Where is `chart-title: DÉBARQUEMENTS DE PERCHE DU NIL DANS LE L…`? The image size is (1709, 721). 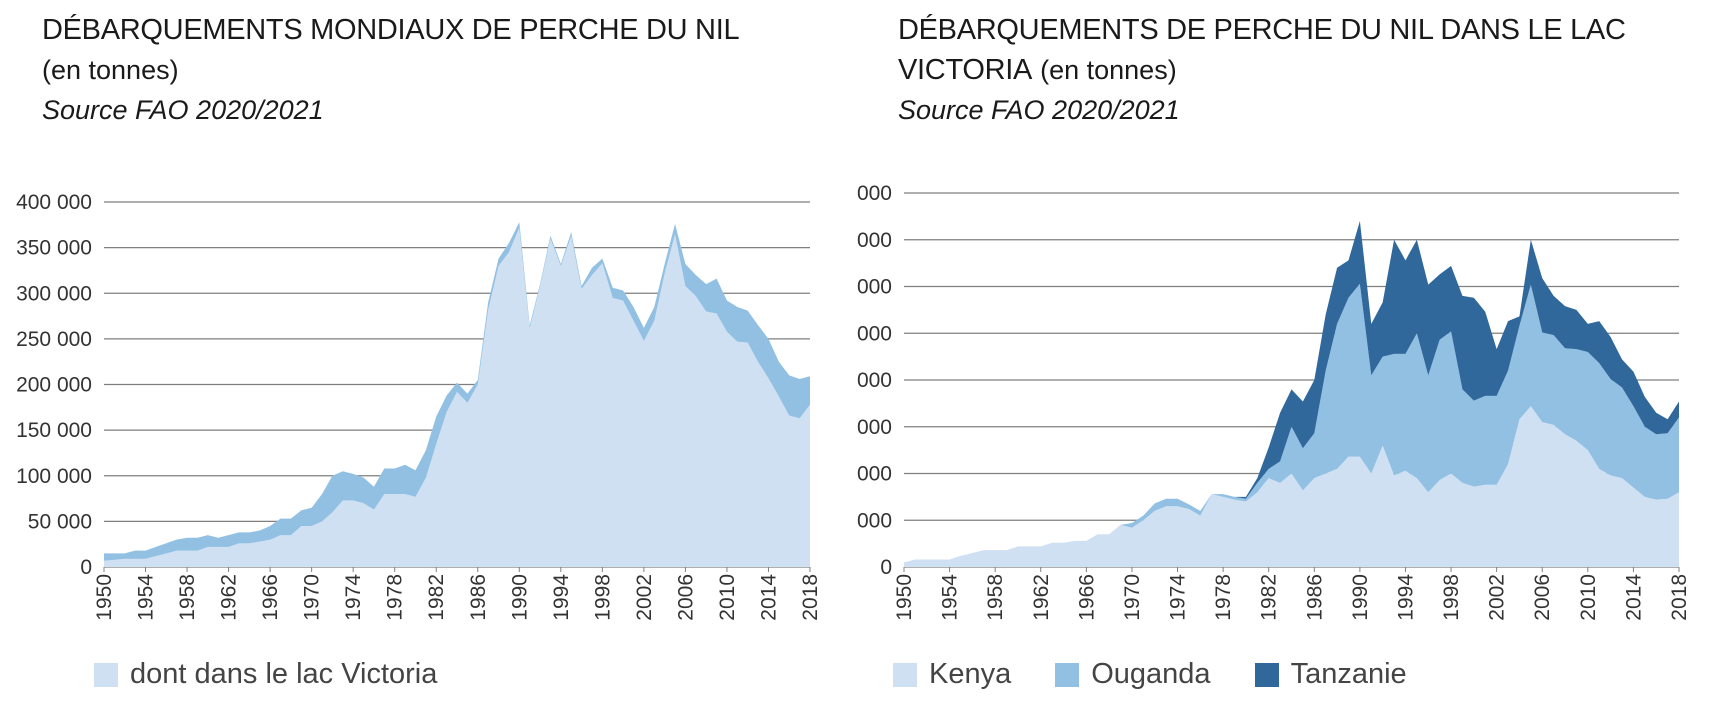
chart-title: DÉBARQUEMENTS DE PERCHE DU NIL DANS LE L… is located at coordinates (1262, 50).